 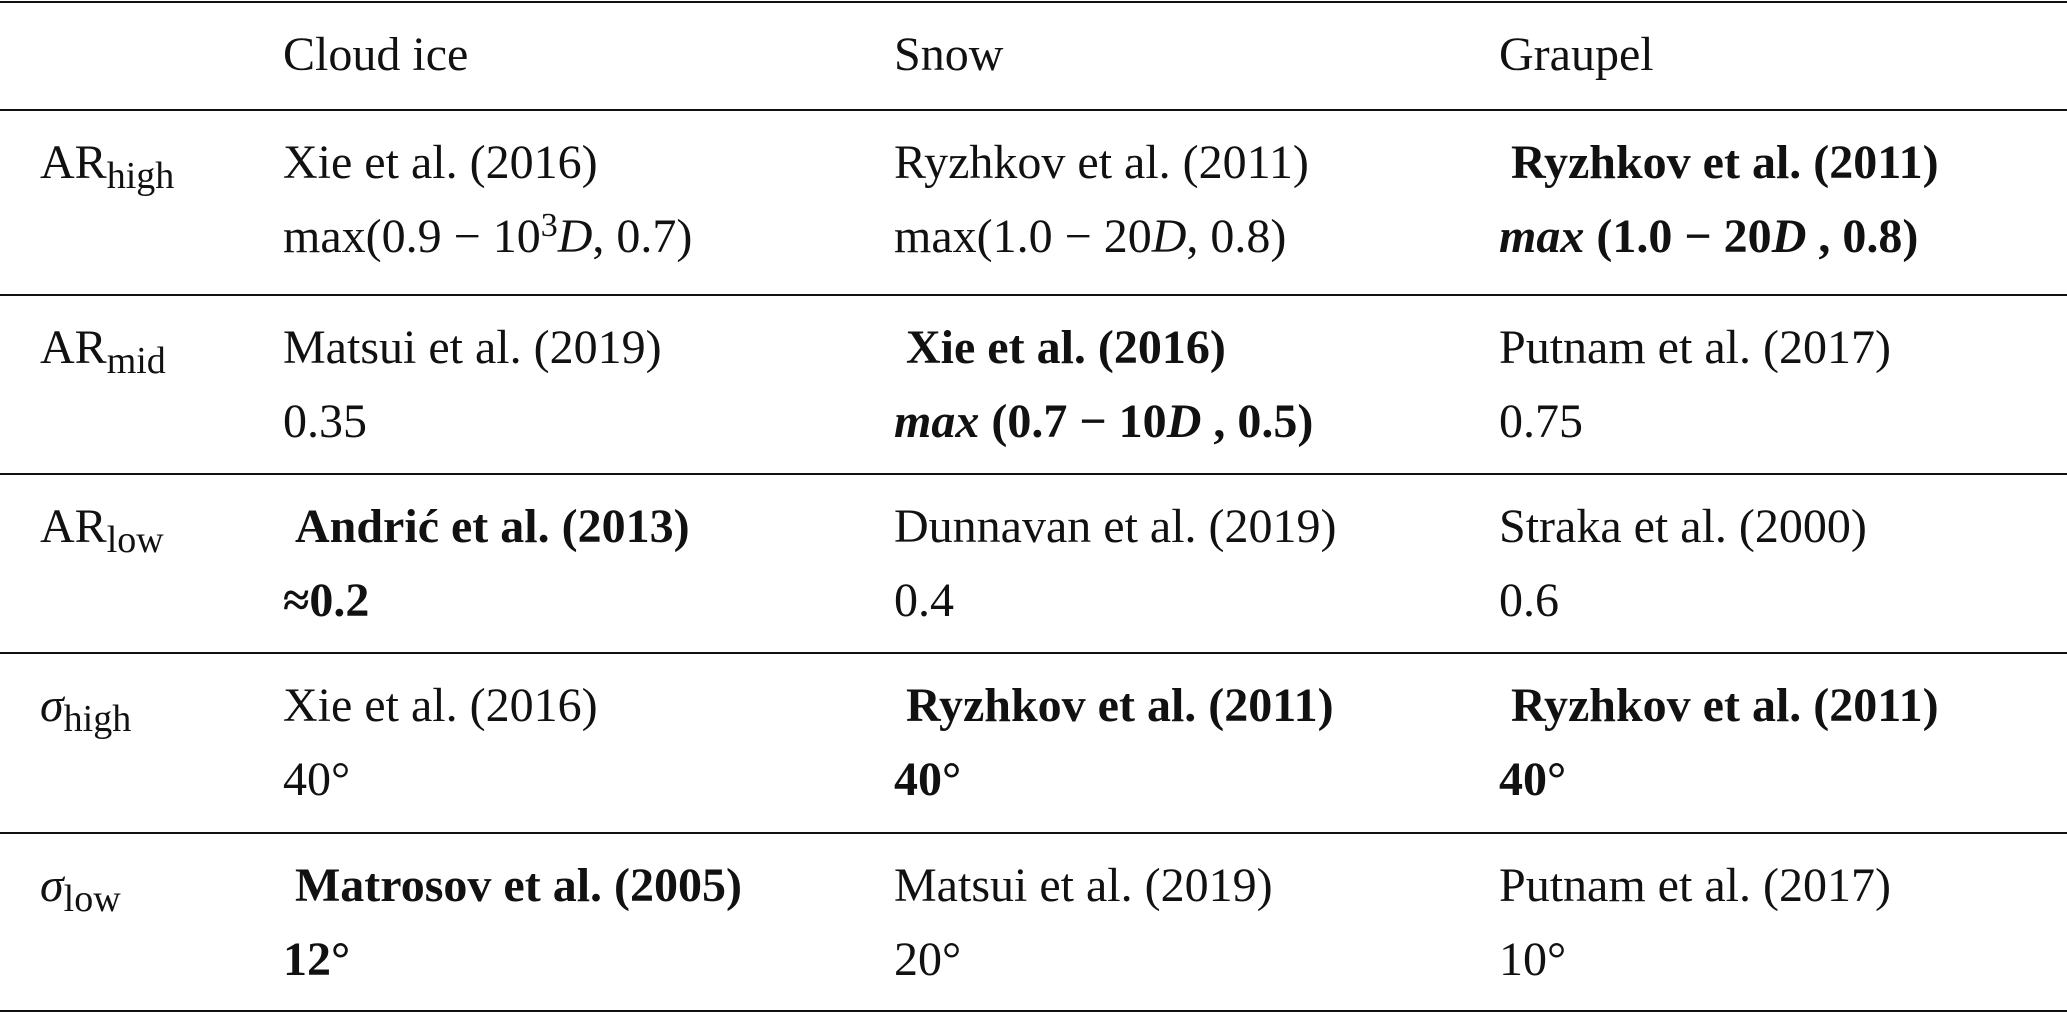 I want to click on value-part: , 0.5), so click(x=1257, y=421).